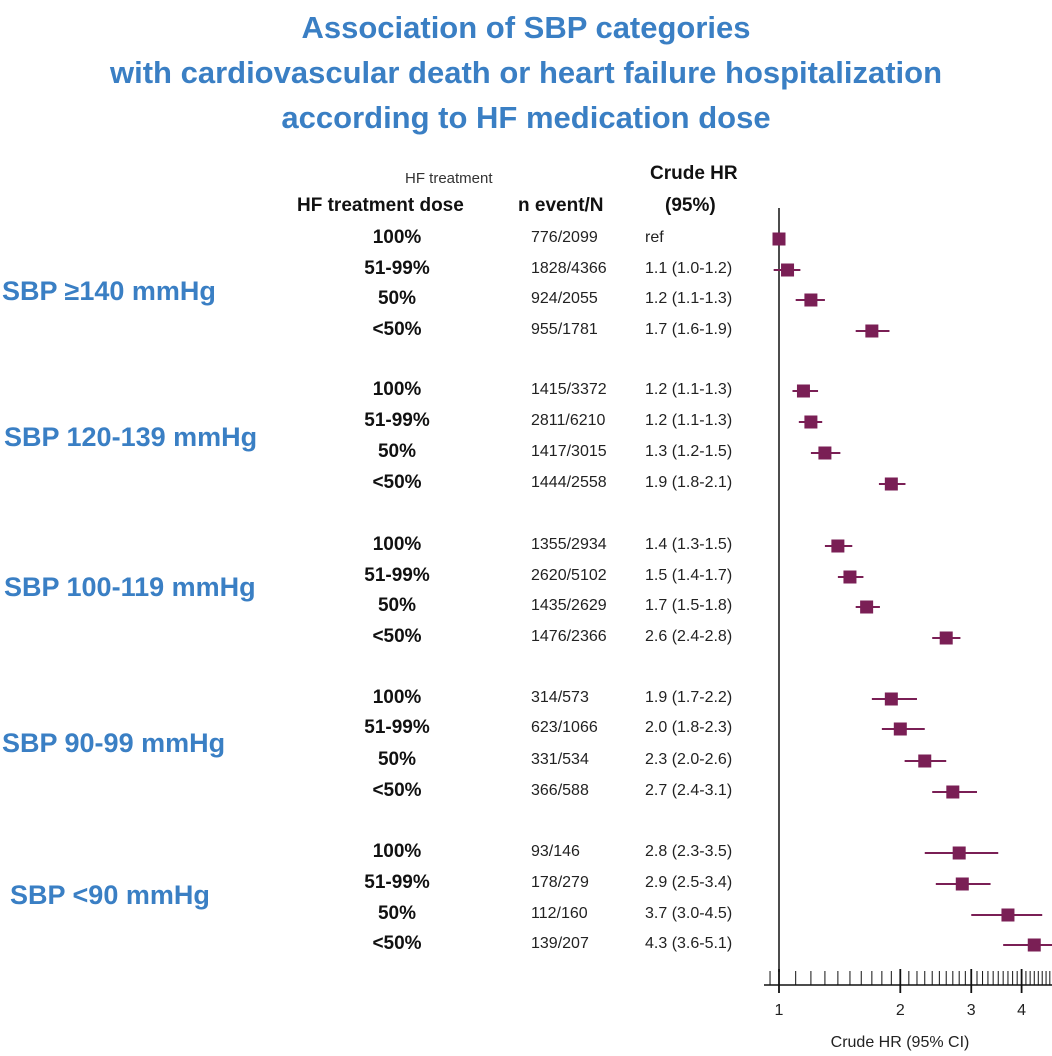 This screenshot has height=1056, width=1052. Describe the element at coordinates (1021, 1010) in the screenshot. I see `x-tick-label: 4` at that location.